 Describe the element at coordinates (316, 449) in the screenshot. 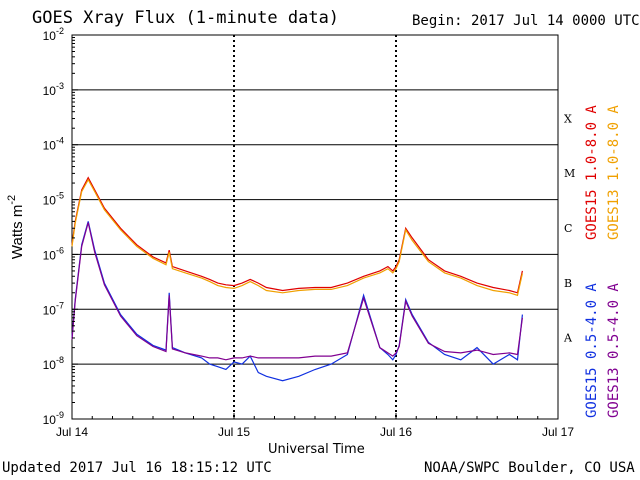

I see `x-axis-label: Universal Time` at that location.